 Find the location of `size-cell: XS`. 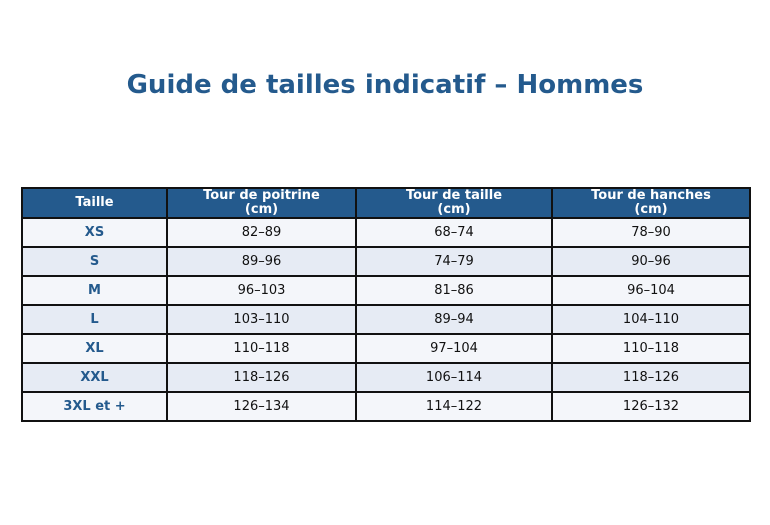

size-cell: XS is located at coordinates (94, 232).